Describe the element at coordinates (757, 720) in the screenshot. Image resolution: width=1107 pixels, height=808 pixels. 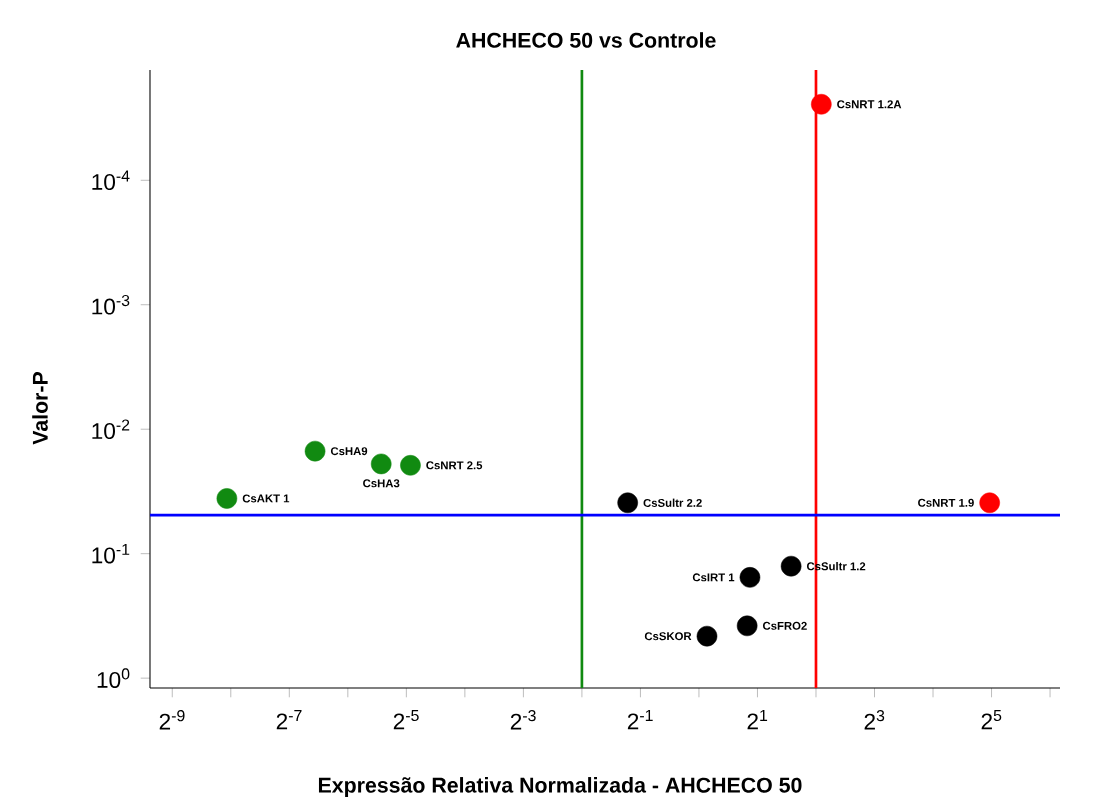
I see `x-tick-label: 2$^{1}$` at that location.